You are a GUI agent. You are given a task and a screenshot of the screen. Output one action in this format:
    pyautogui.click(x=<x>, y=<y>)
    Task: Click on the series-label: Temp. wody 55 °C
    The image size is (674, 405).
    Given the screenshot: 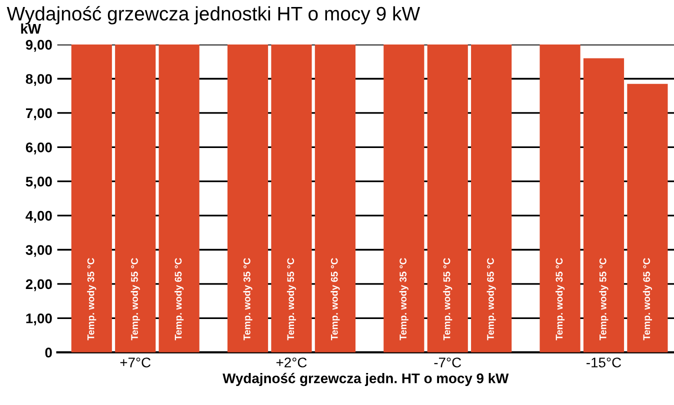 What is the action you would take?
    pyautogui.click(x=135, y=299)
    